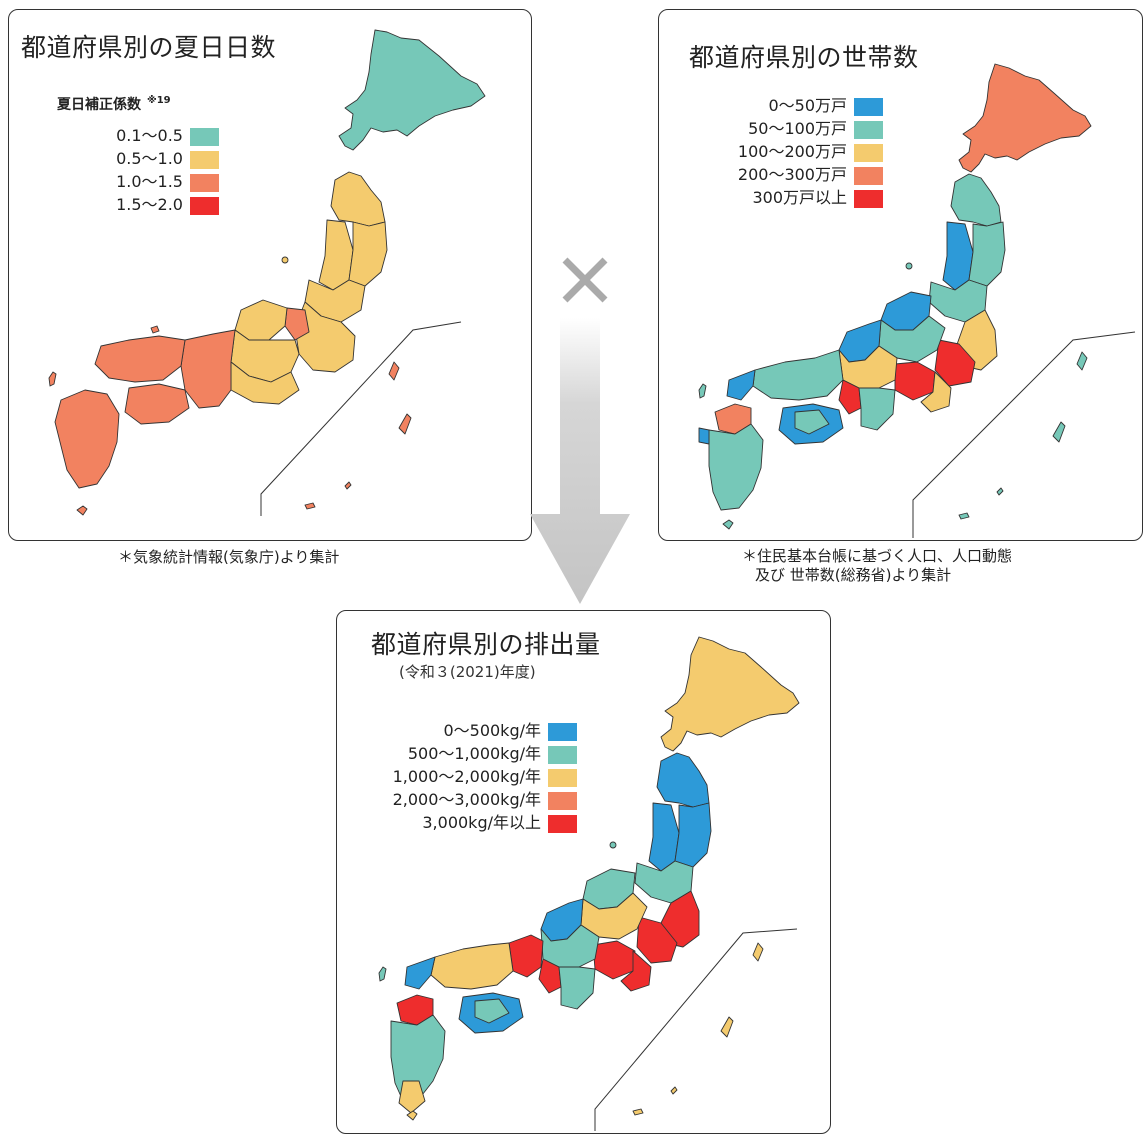  I want to click on summer-legend: 0.1～0.5 0.5～1.0 1.0～1.5 1.5～2.0, so click(144, 172).